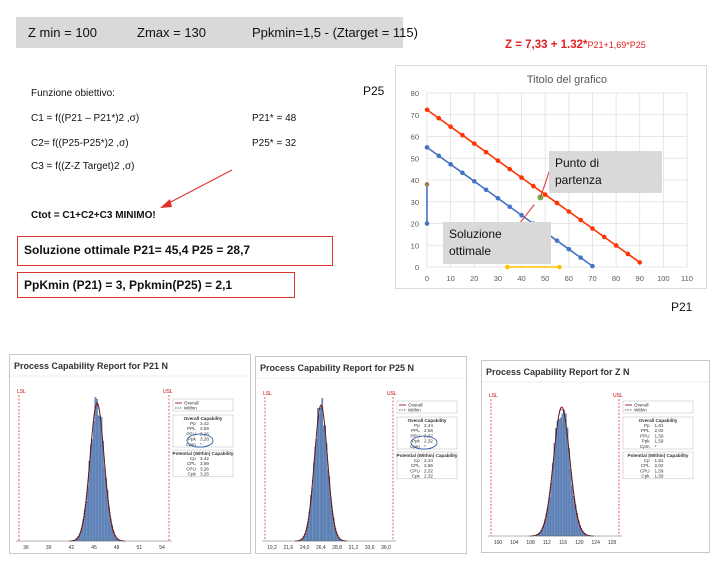 The image size is (717, 567). I want to click on x-tick-label: 40, so click(521, 278).